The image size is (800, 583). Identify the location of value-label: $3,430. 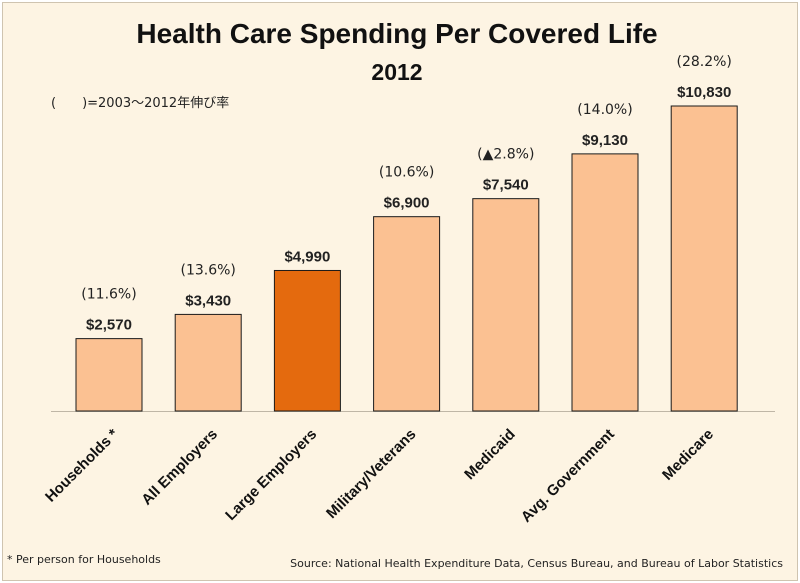
(208, 300).